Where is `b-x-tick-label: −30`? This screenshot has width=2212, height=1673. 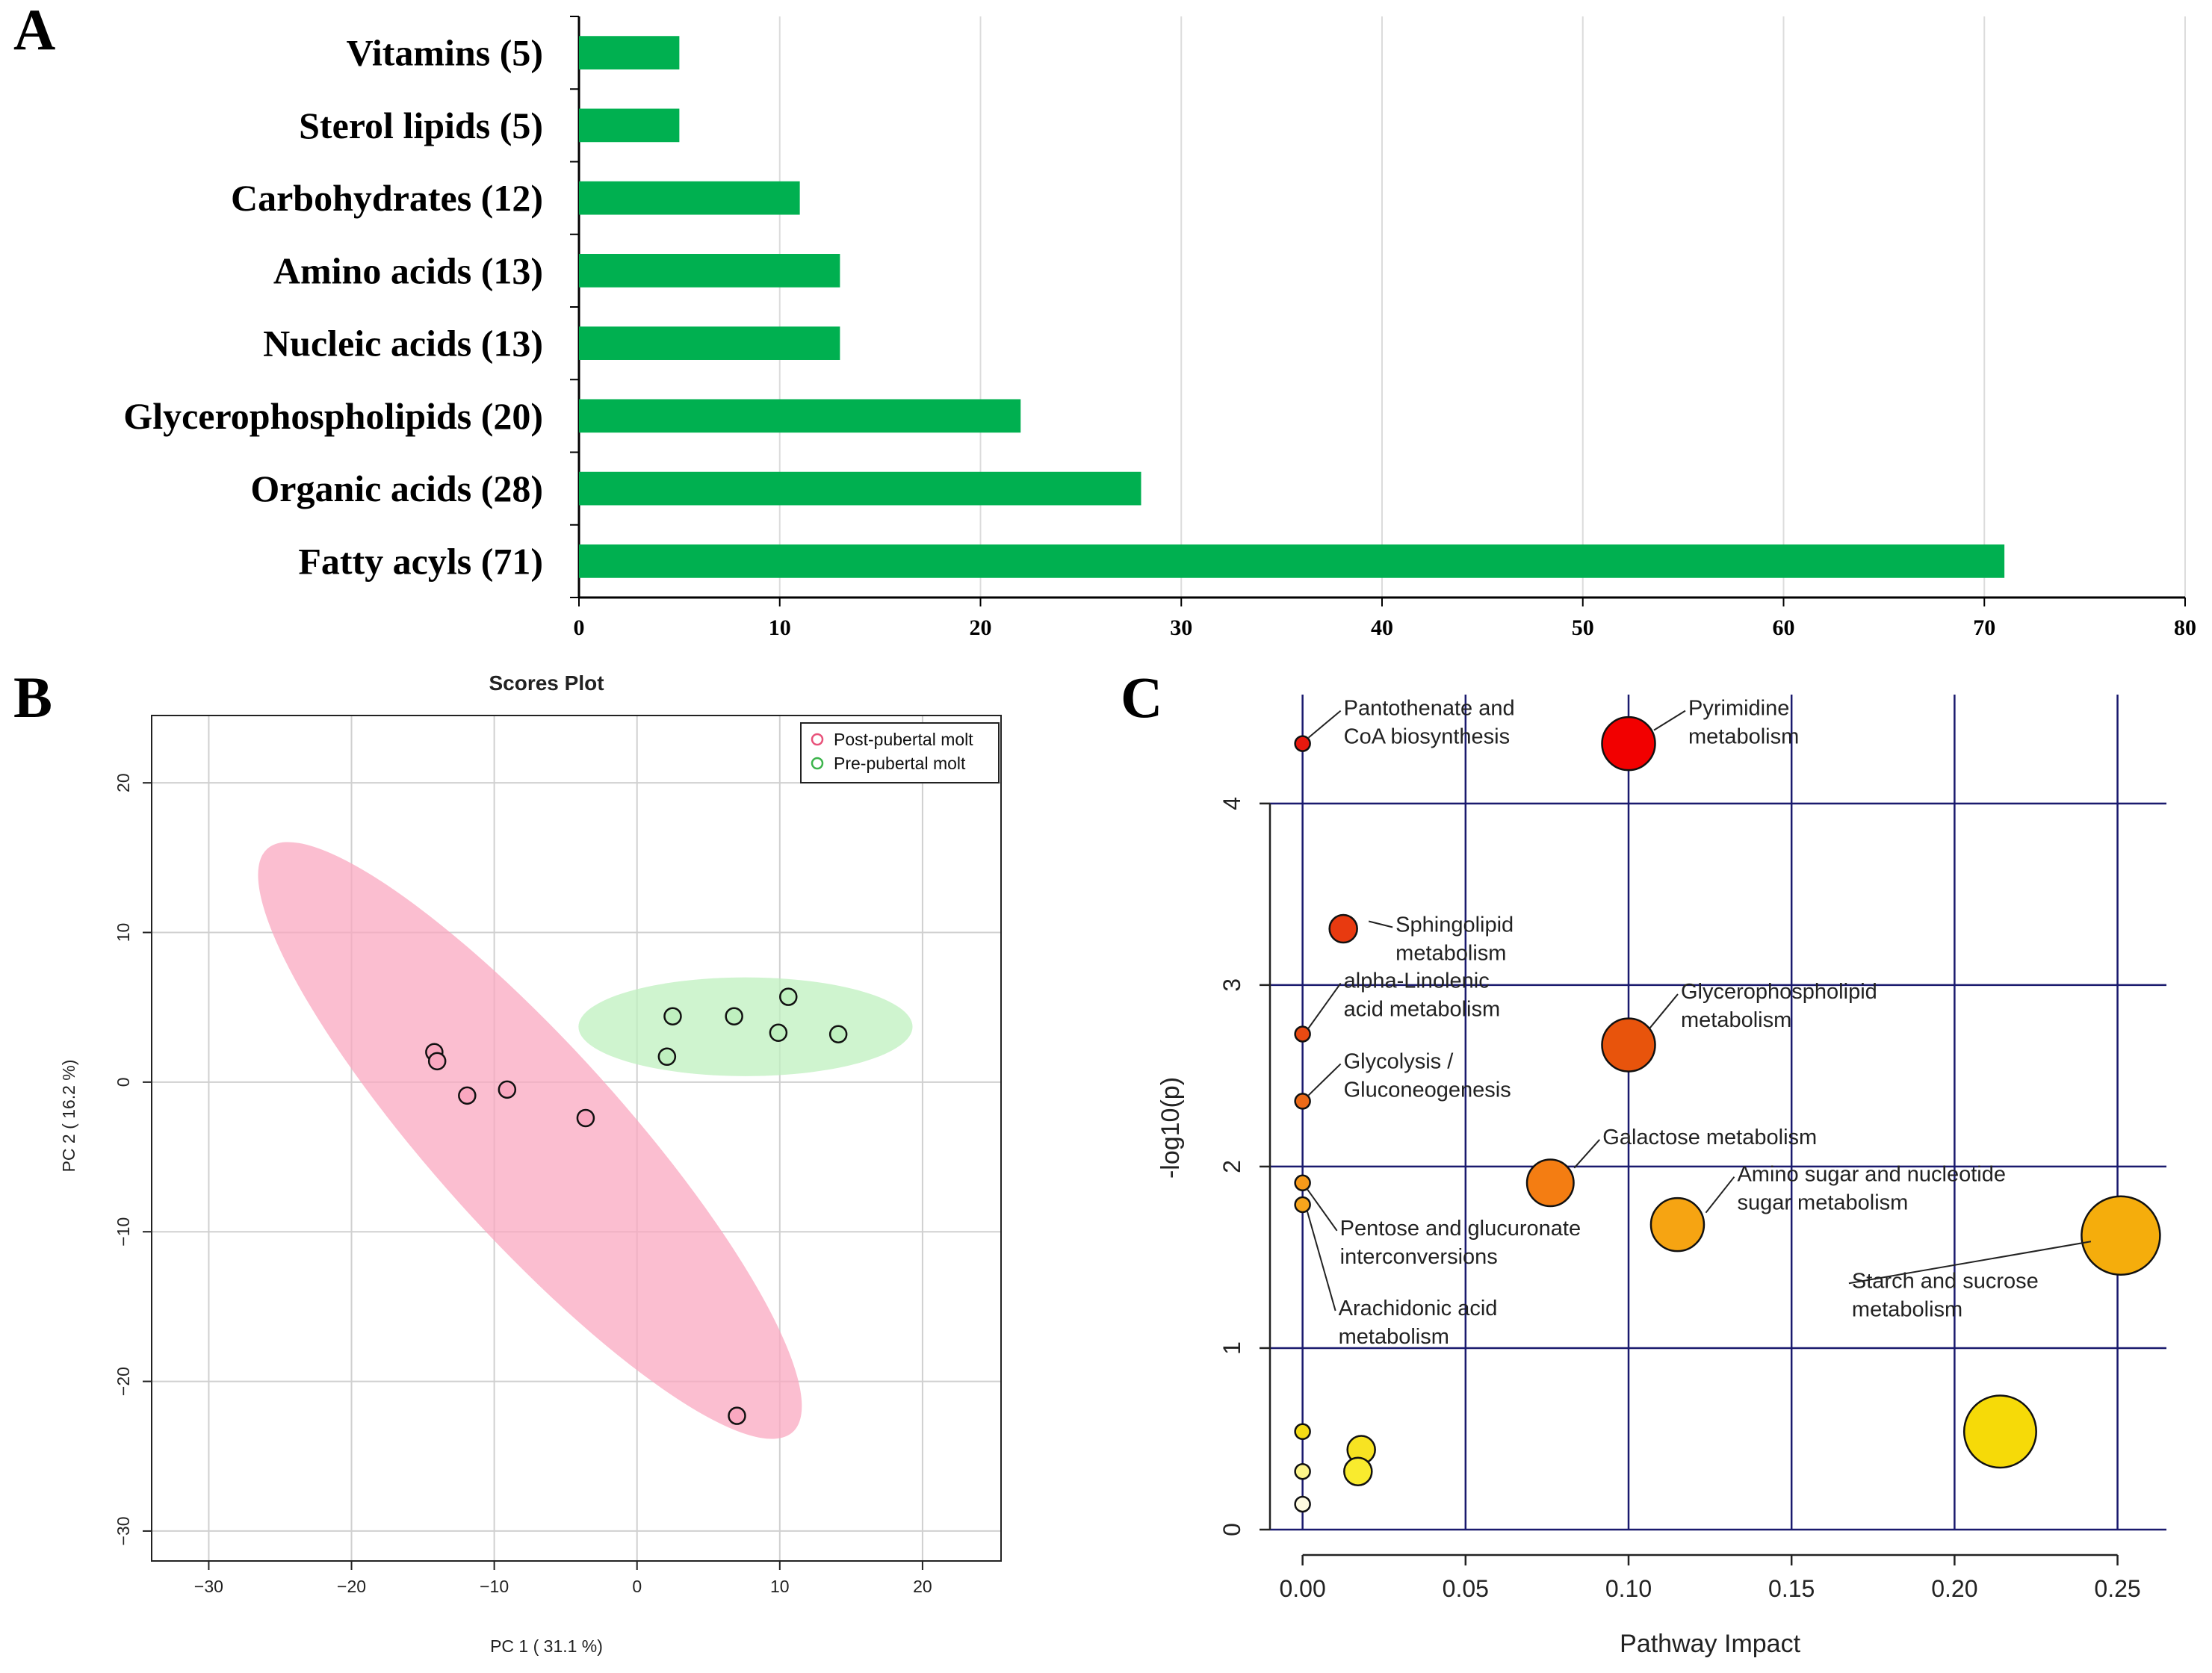 b-x-tick-label: −30 is located at coordinates (208, 1586).